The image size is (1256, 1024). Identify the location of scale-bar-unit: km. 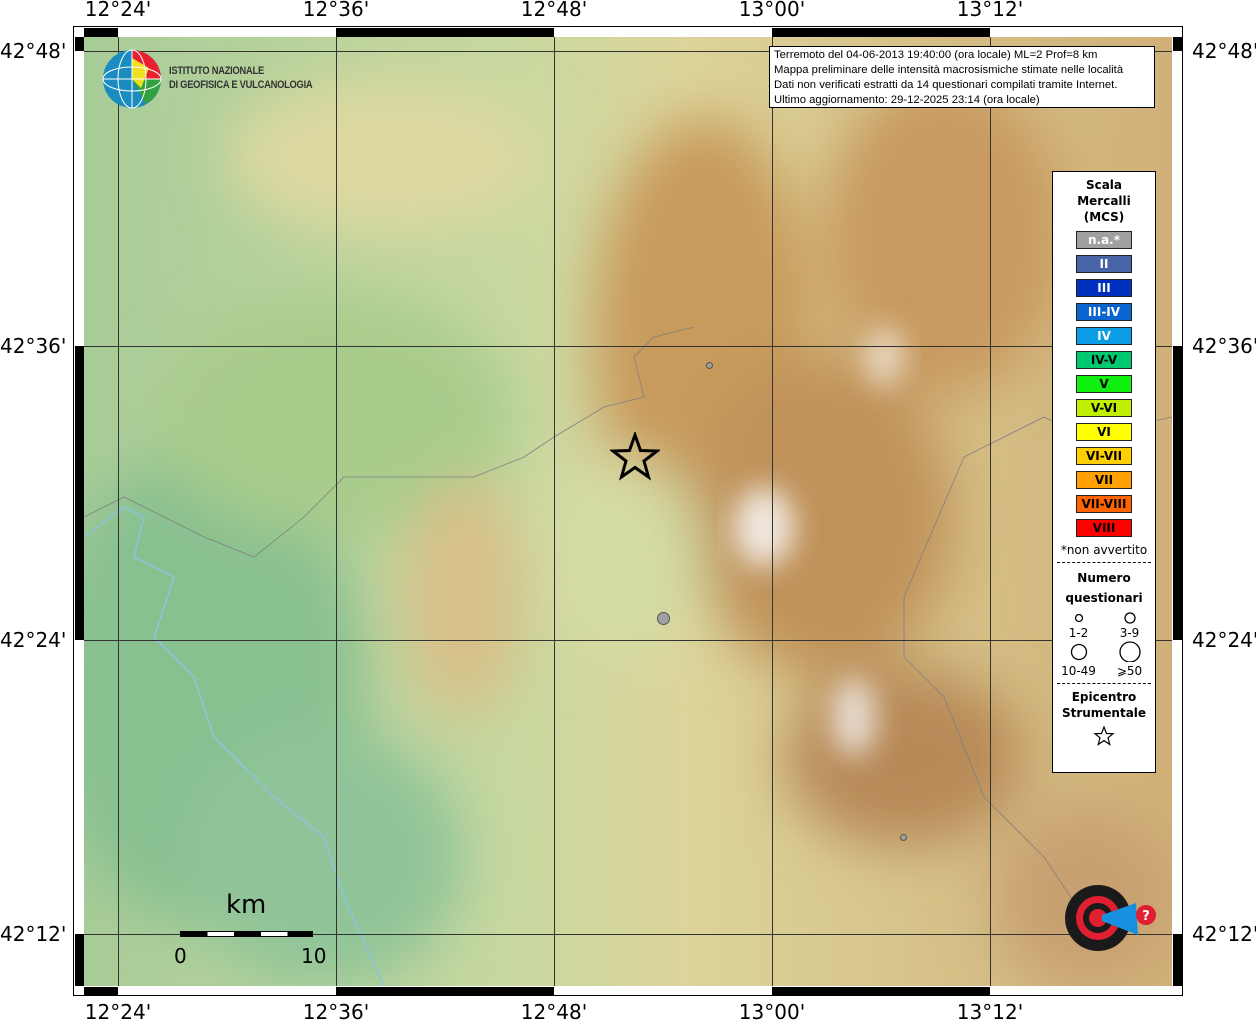
(246, 905).